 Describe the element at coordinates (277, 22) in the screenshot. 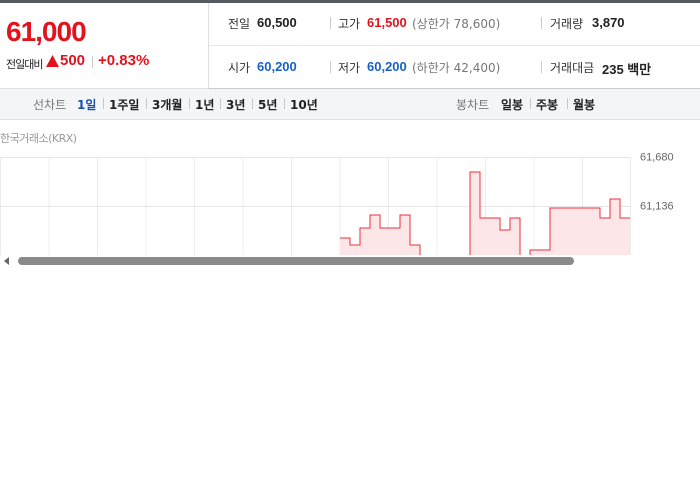

I see `stat-value: 60,500` at that location.